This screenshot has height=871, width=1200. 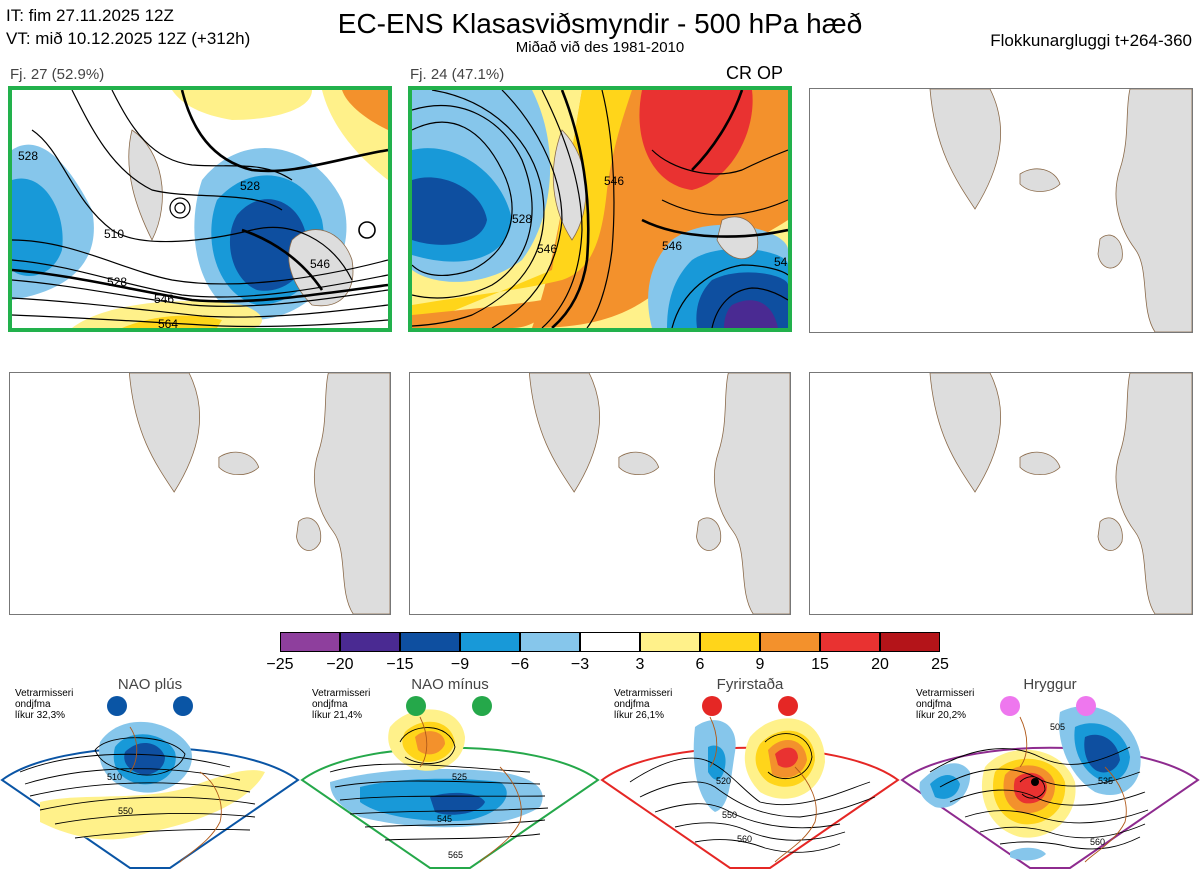 I want to click on page-title: EC-ENS Klasasviðsmyndir - 500 hPa hæð, so click(x=600, y=23).